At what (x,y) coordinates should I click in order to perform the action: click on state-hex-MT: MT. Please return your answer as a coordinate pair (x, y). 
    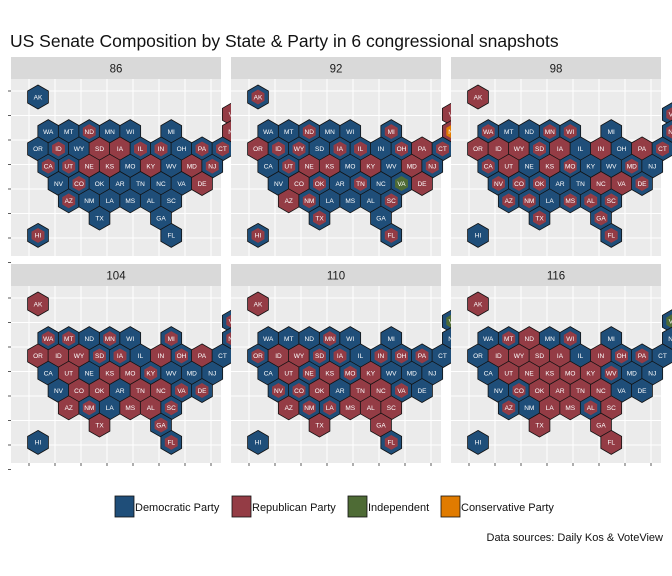
    Looking at the image, I should click on (68, 339).